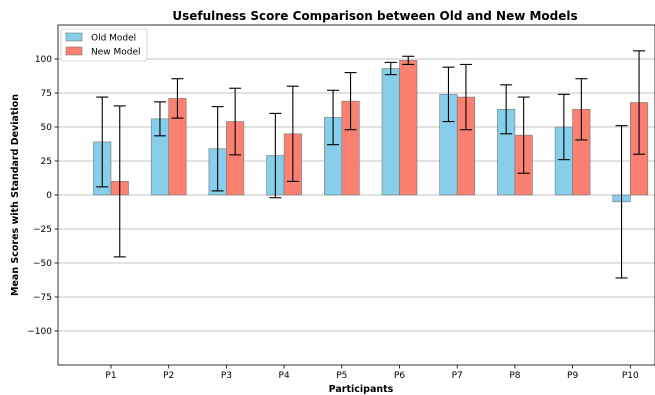 Image resolution: width=655 pixels, height=395 pixels. Describe the element at coordinates (630, 376) in the screenshot. I see `x-tick-label: P10` at that location.